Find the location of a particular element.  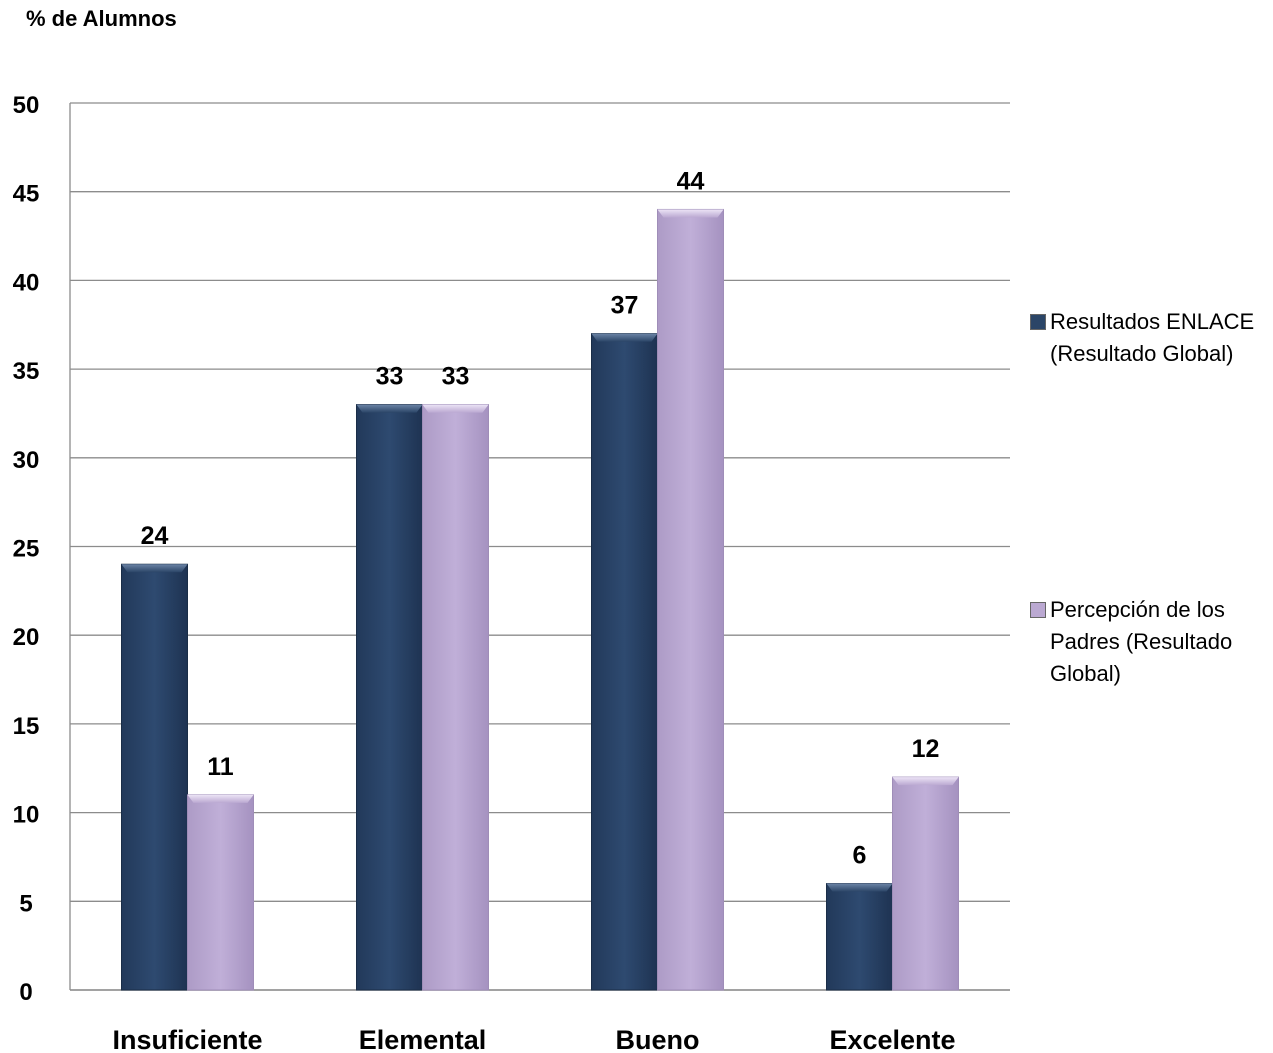

y-tick-label: 10 is located at coordinates (26, 815).